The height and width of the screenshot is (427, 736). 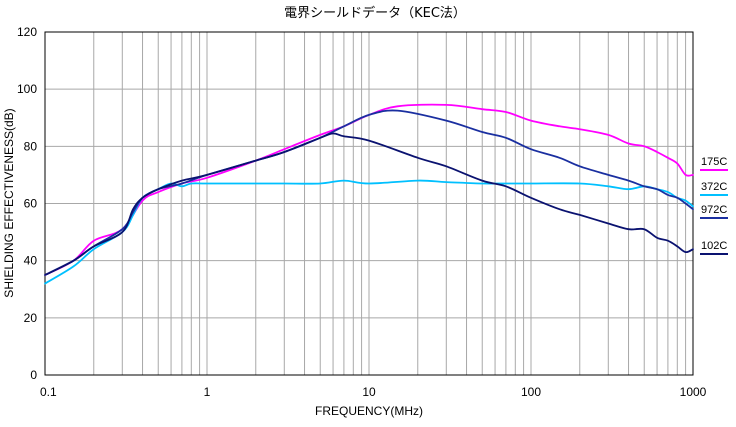 I want to click on y-axis-tick-labels: 0 20 40 60 80 100 120, so click(x=27, y=203).